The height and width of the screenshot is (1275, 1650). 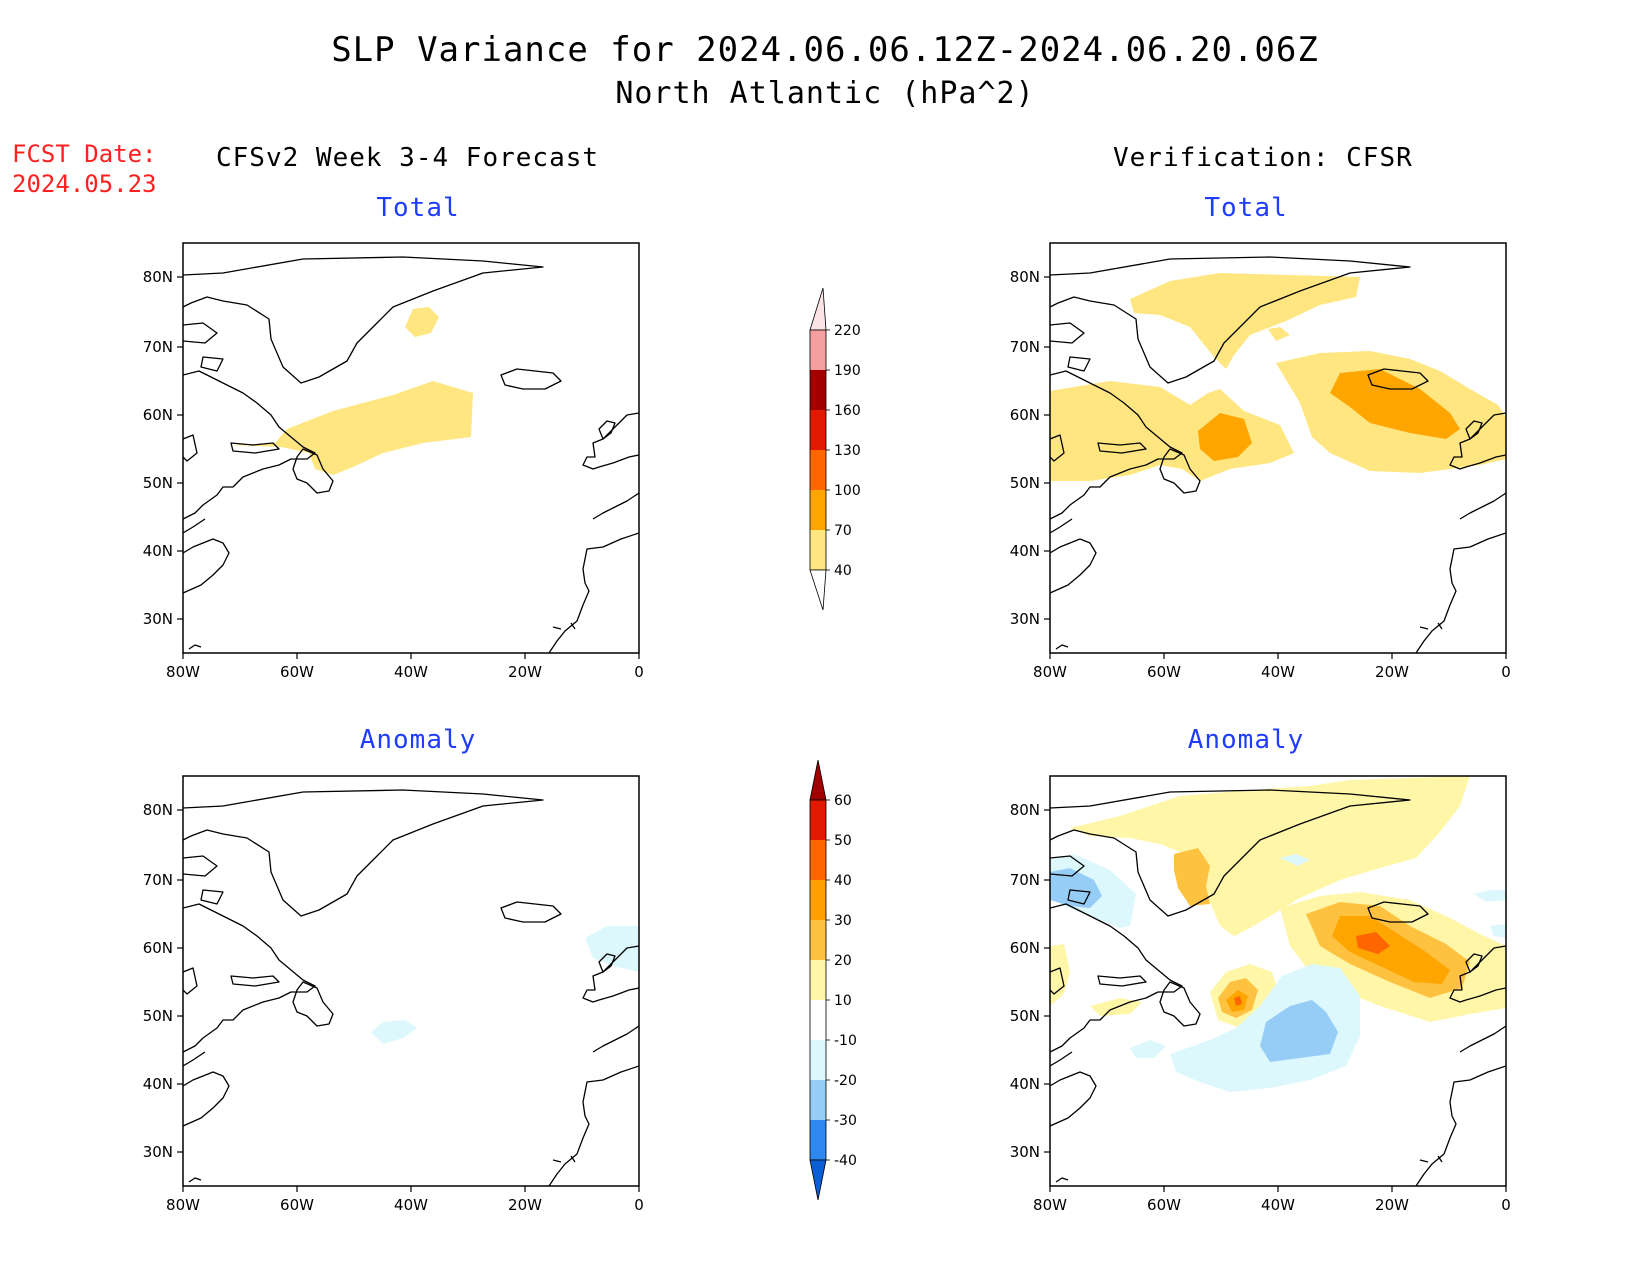 I want to click on panel-title-verification-total: Total, so click(x=1246, y=208).